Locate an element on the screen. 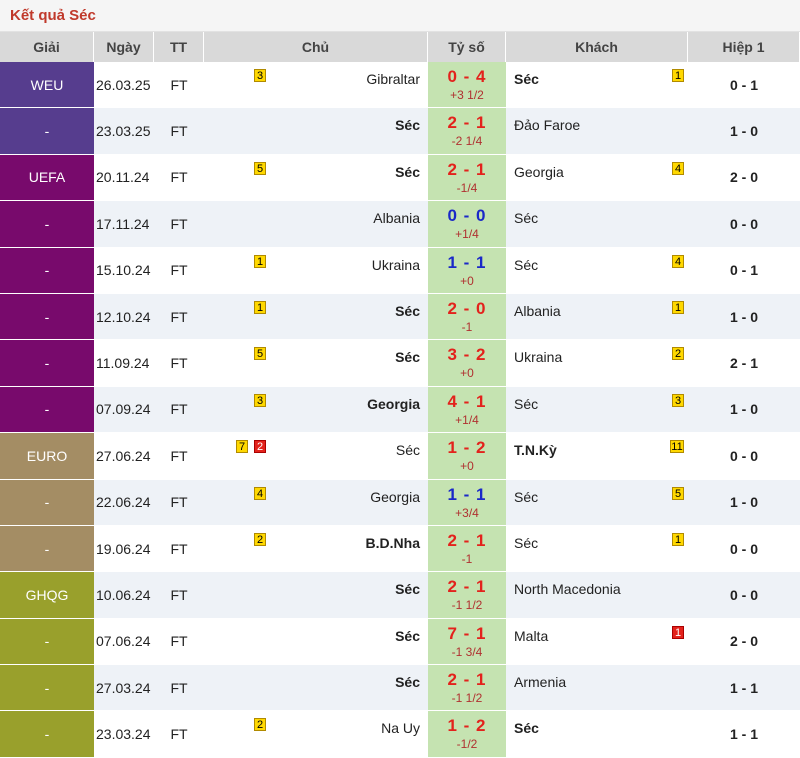  home-team-cell: Séc 5 is located at coordinates (316, 177).